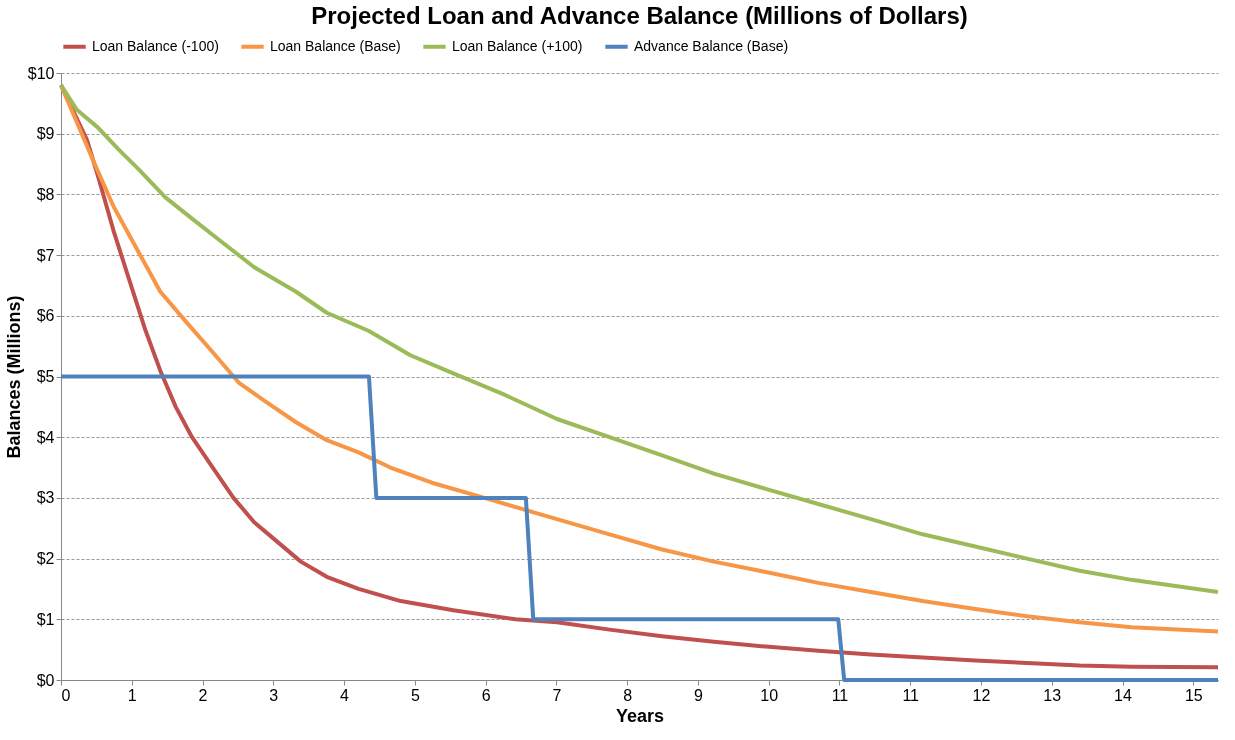  What do you see at coordinates (45, 437) in the screenshot?
I see `y-tick-label: $4` at bounding box center [45, 437].